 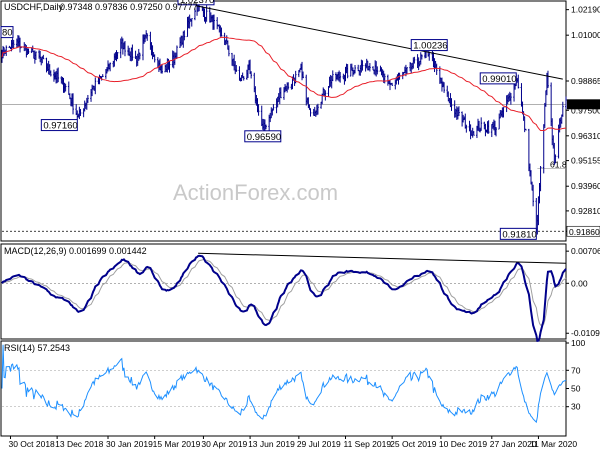 I want to click on left-edge-label: 80, so click(x=7, y=33).